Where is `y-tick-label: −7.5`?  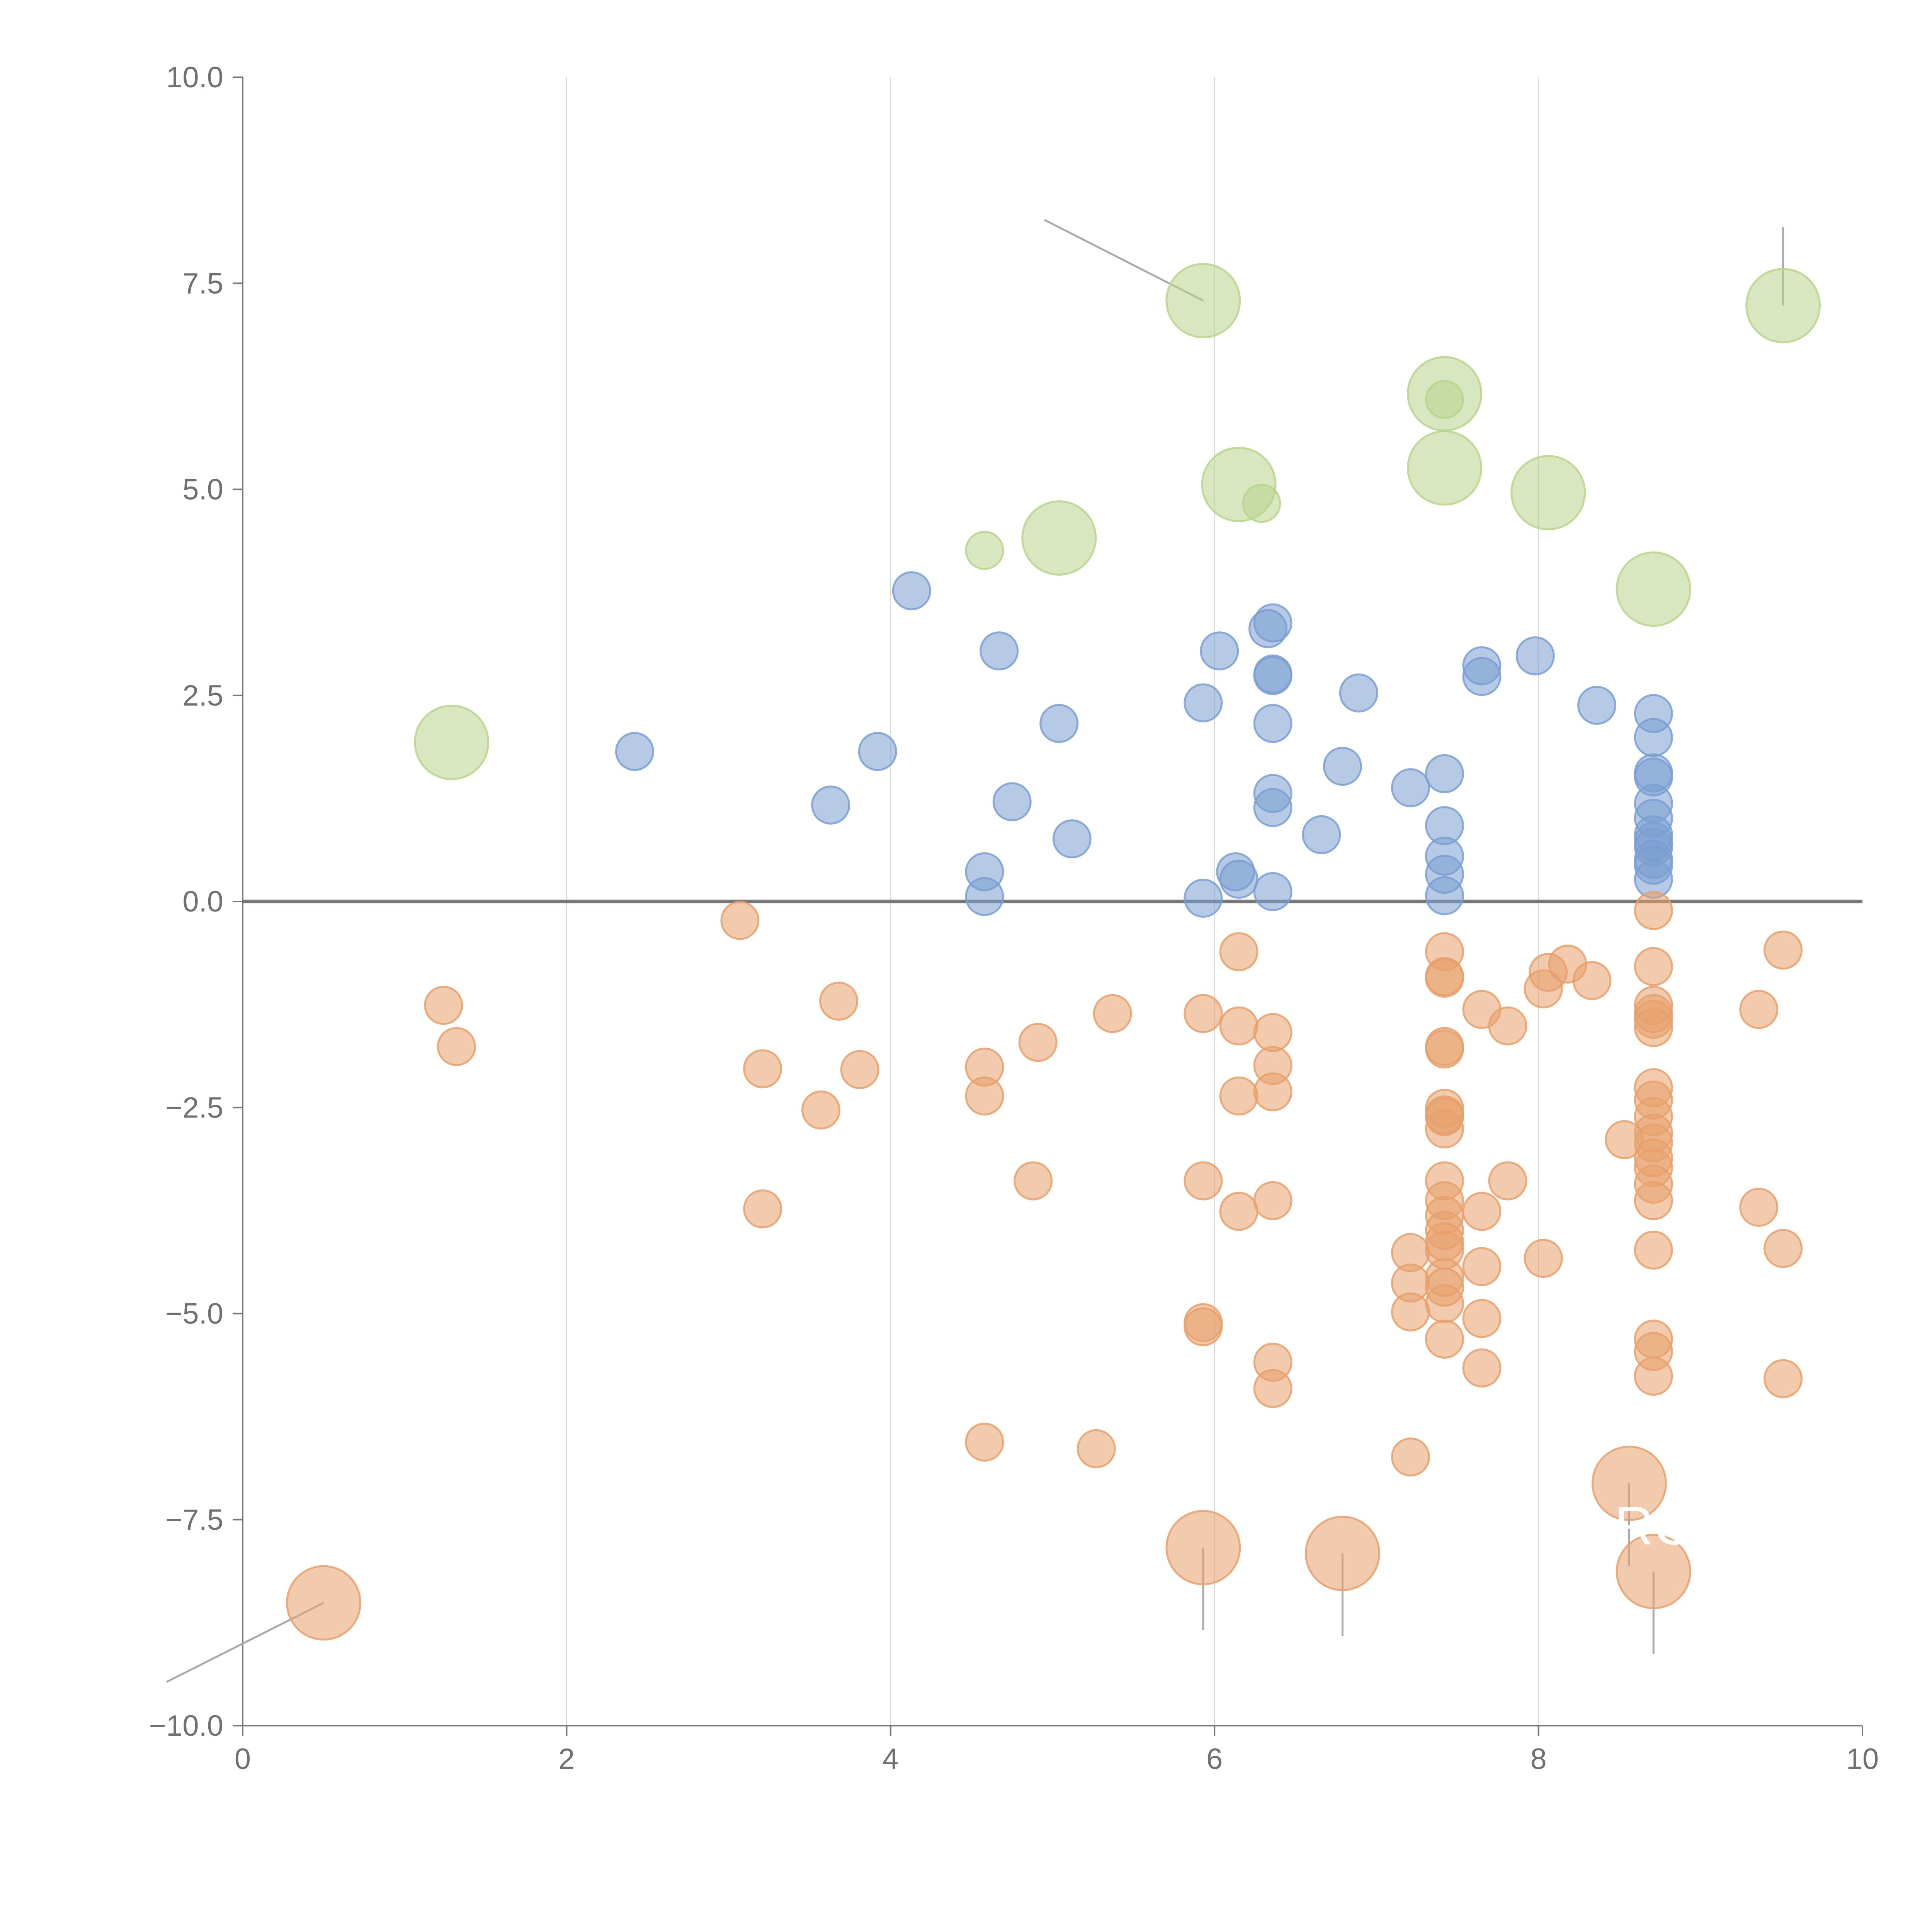 y-tick-label: −7.5 is located at coordinates (194, 1519).